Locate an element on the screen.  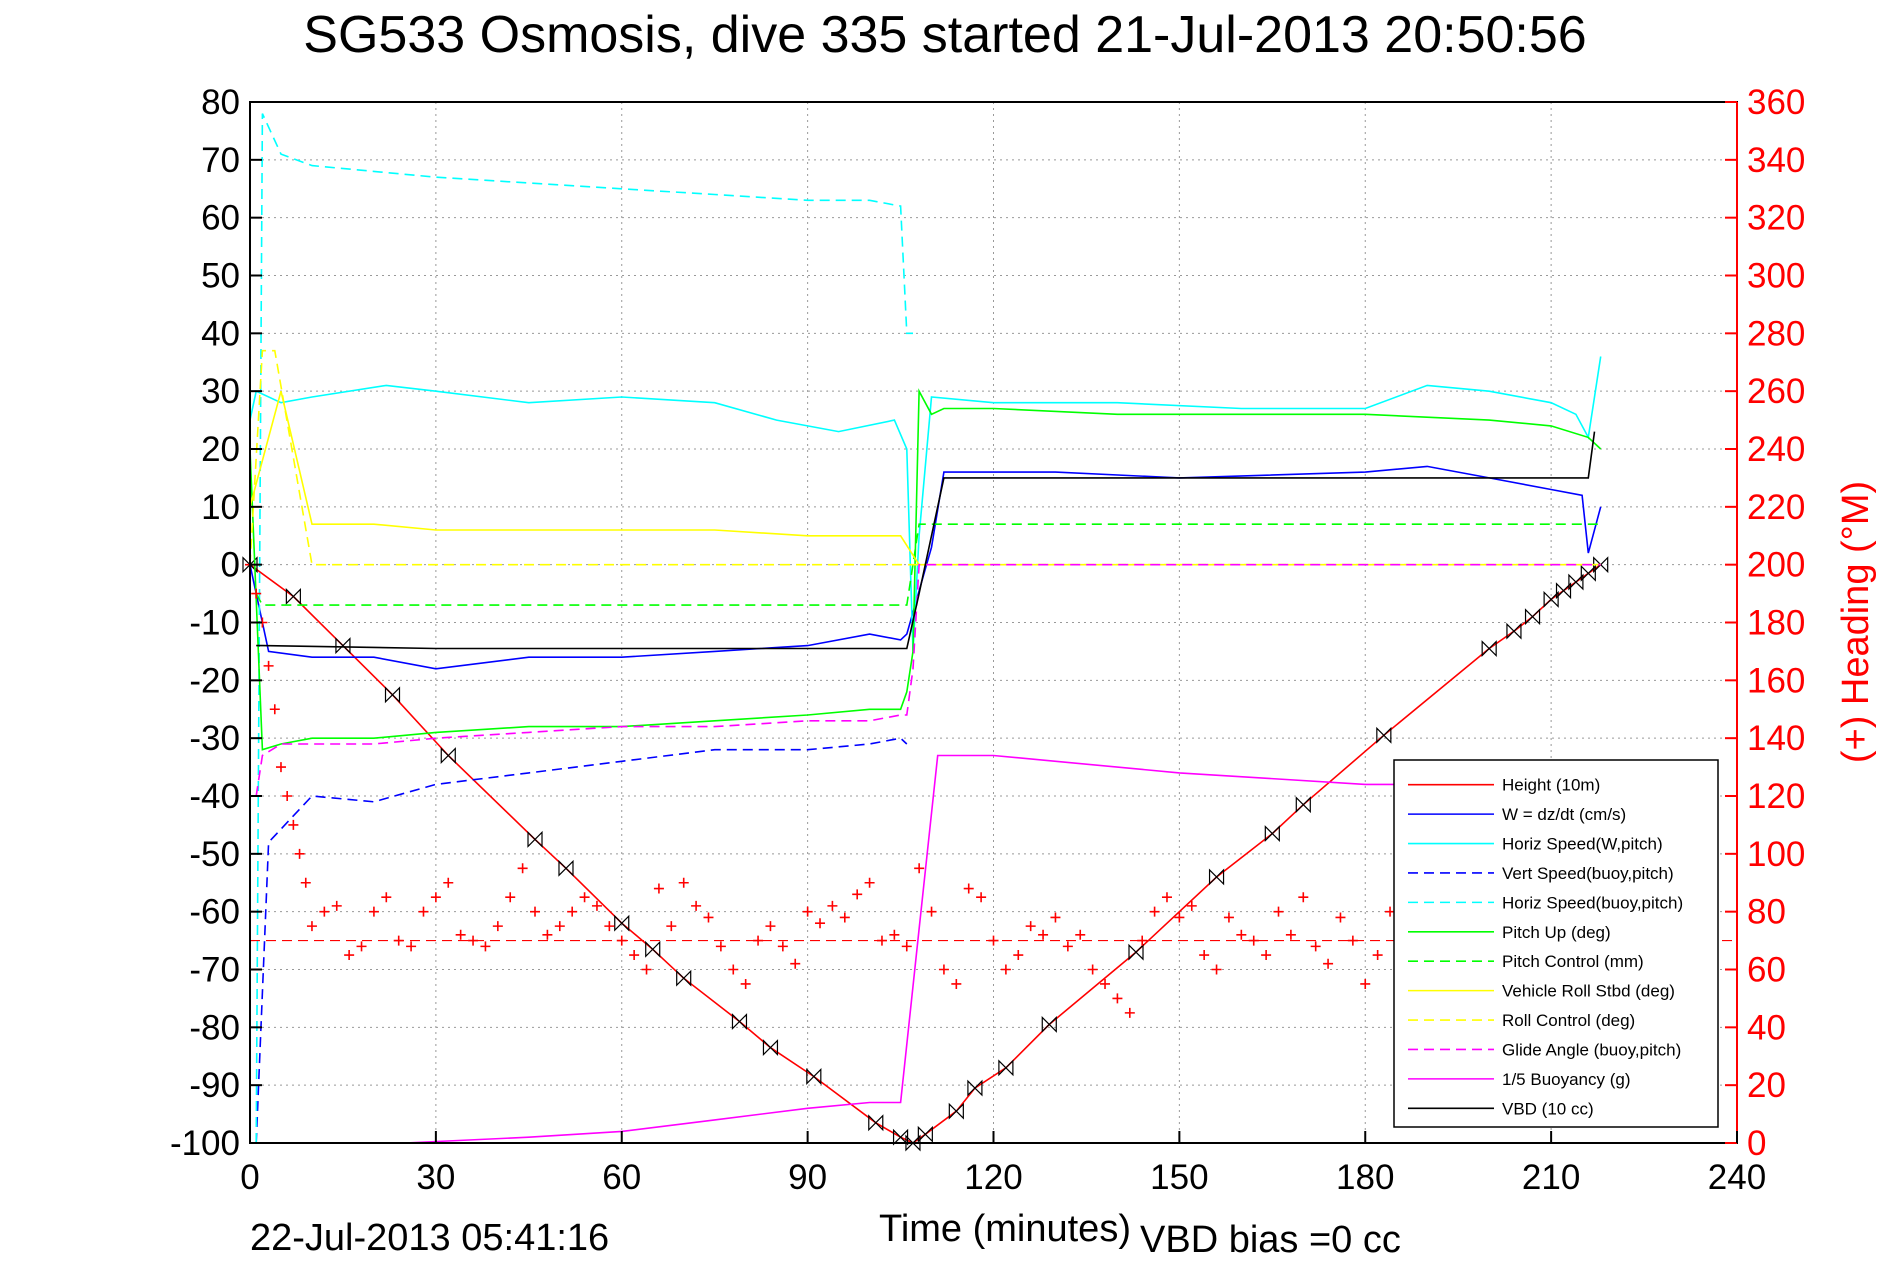
right-tick-label: 220 is located at coordinates (1776, 507).